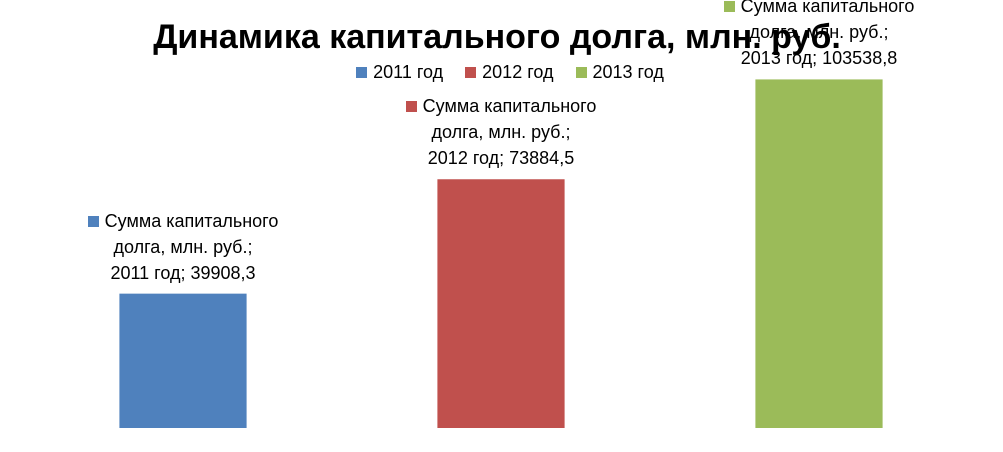 The height and width of the screenshot is (452, 1003). Describe the element at coordinates (518, 72) in the screenshot. I see `legend-label: 2012 год` at that location.